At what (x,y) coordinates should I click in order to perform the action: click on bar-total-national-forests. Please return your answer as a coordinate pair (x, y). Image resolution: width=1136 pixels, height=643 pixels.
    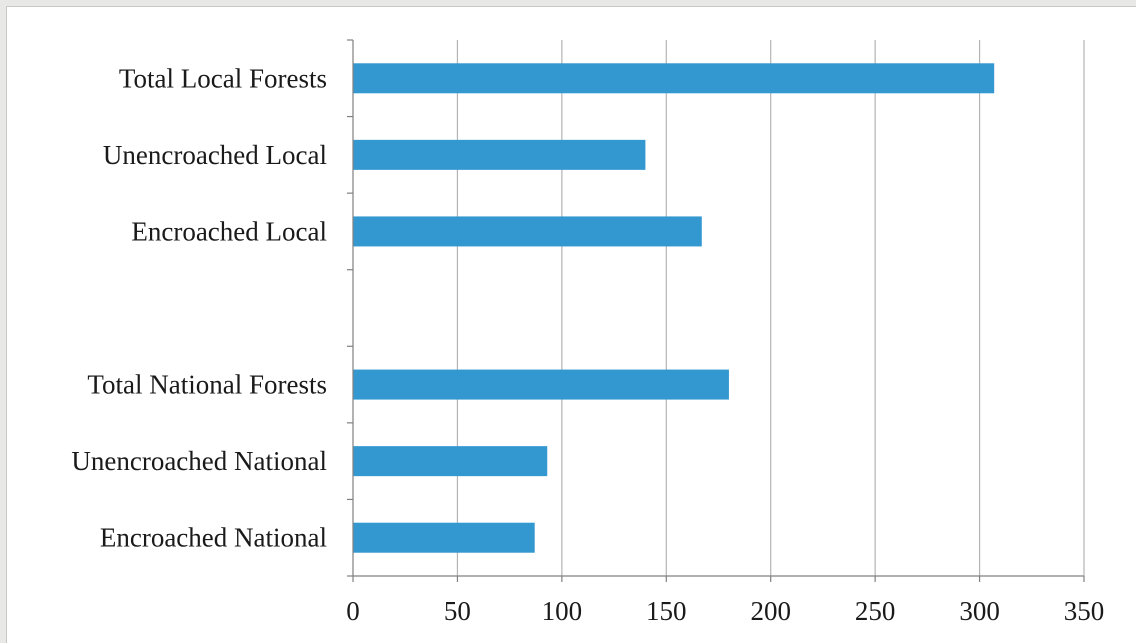
    Looking at the image, I should click on (541, 384).